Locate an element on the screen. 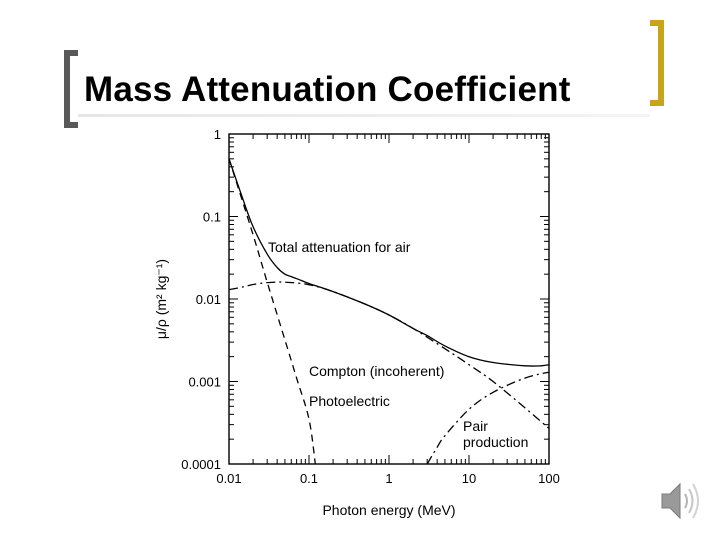 The width and height of the screenshot is (720, 540). x-tick-label: 10 is located at coordinates (469, 478).